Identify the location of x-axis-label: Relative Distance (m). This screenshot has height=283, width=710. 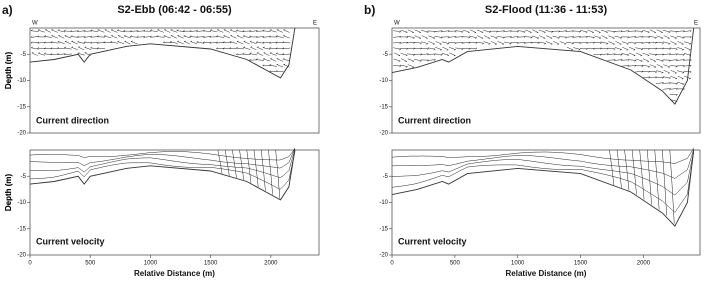
(546, 273).